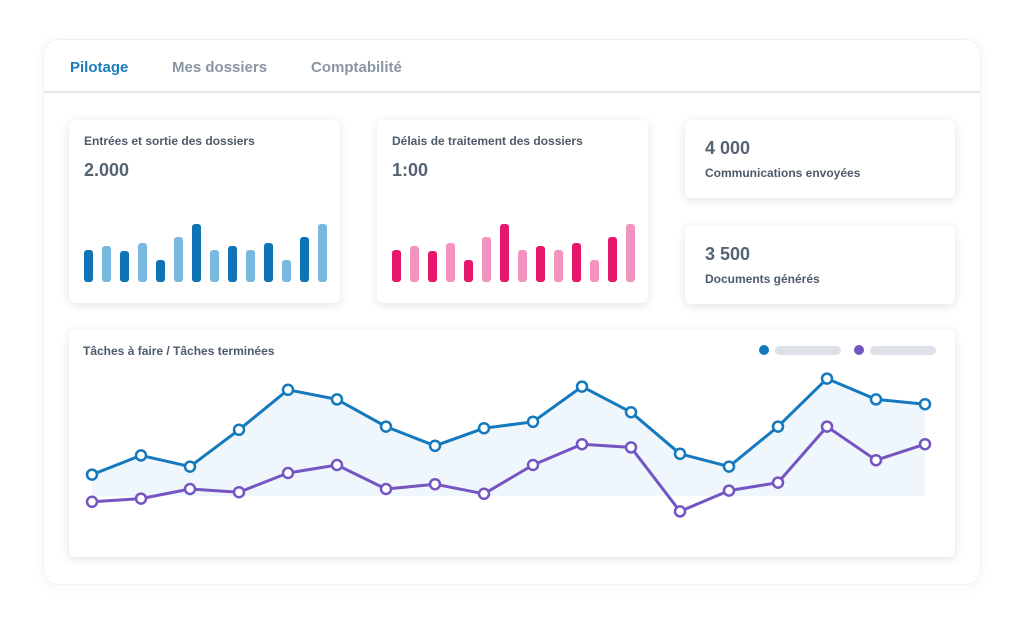 The image size is (1024, 631). I want to click on communications-stat-card: 4 000 Communications envoyées, so click(820, 159).